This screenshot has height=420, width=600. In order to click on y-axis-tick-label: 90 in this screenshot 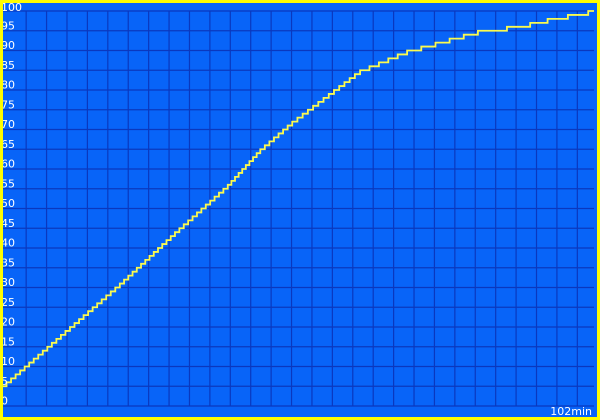, I will do `click(8, 45)`.